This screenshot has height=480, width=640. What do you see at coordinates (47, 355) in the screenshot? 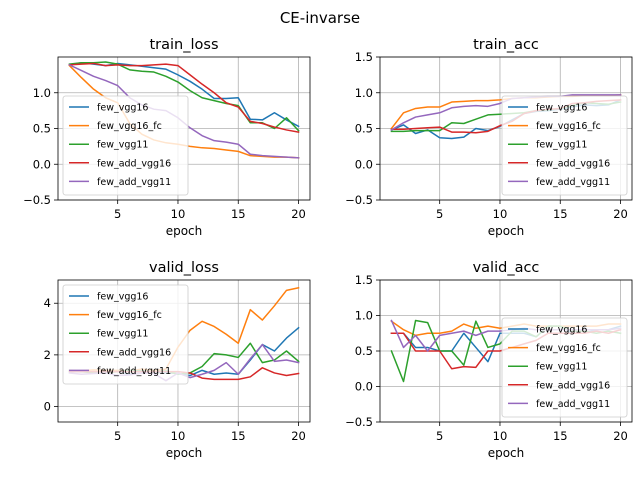
I see `y-tick-label: 2` at bounding box center [47, 355].